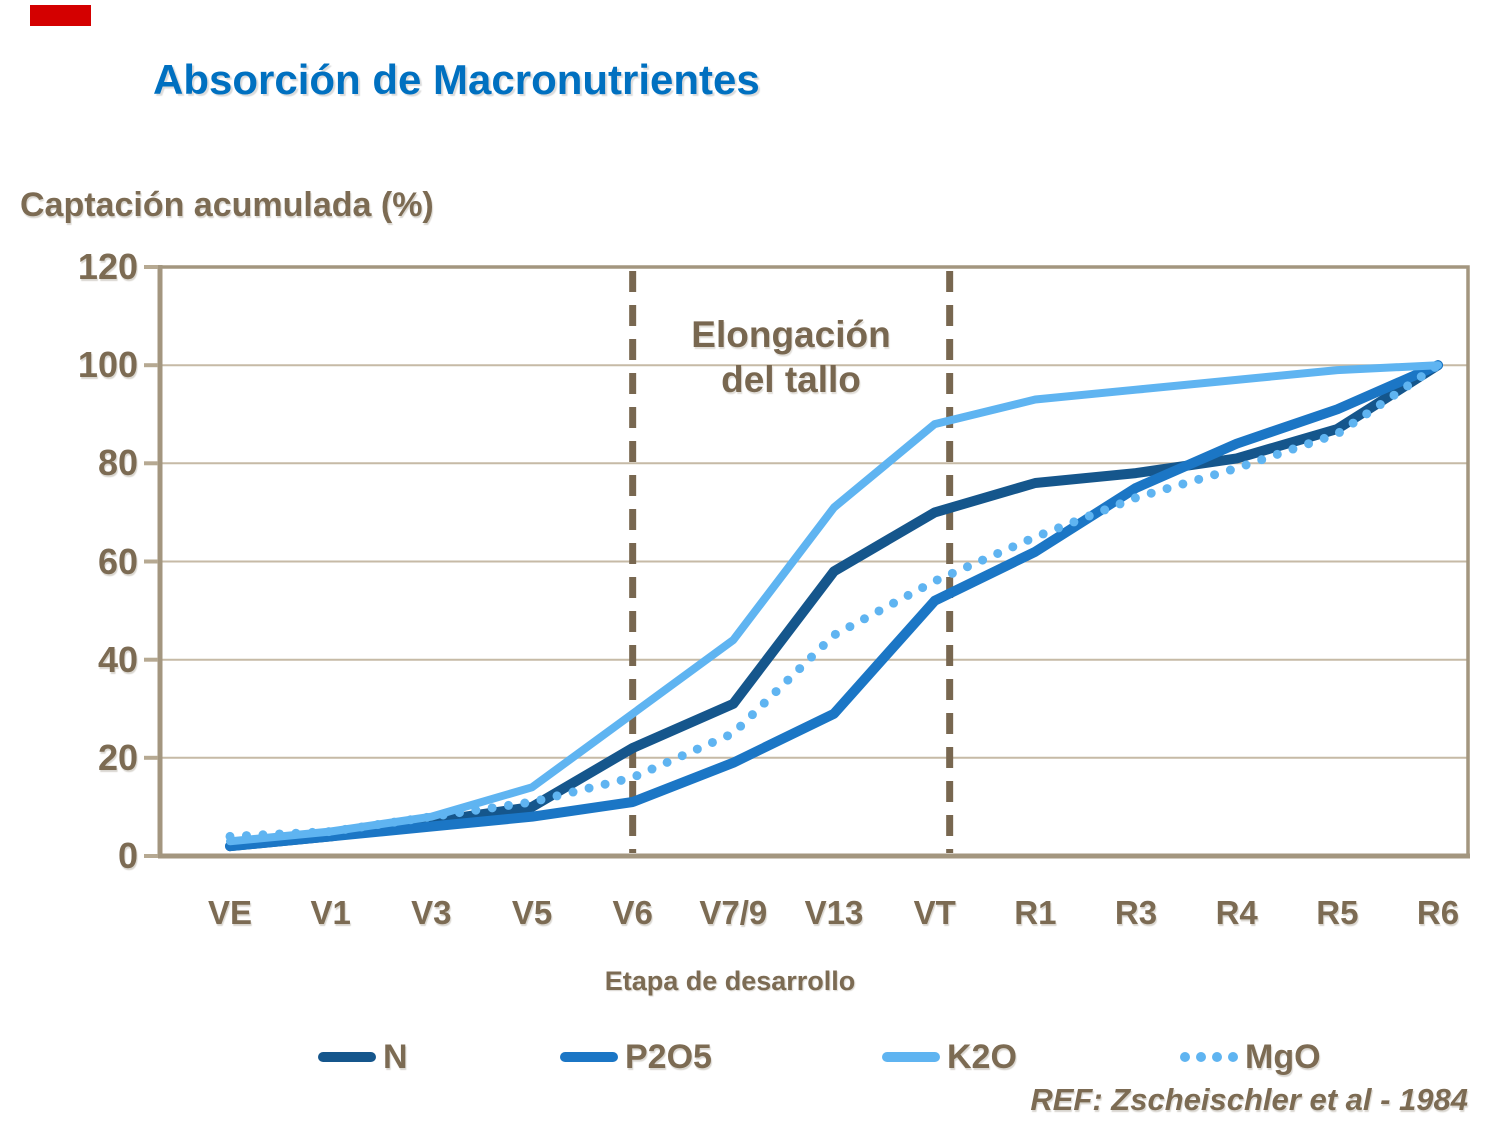 Image resolution: width=1500 pixels, height=1128 pixels. Describe the element at coordinates (1337, 912) in the screenshot. I see `x-tick-label: R5` at that location.